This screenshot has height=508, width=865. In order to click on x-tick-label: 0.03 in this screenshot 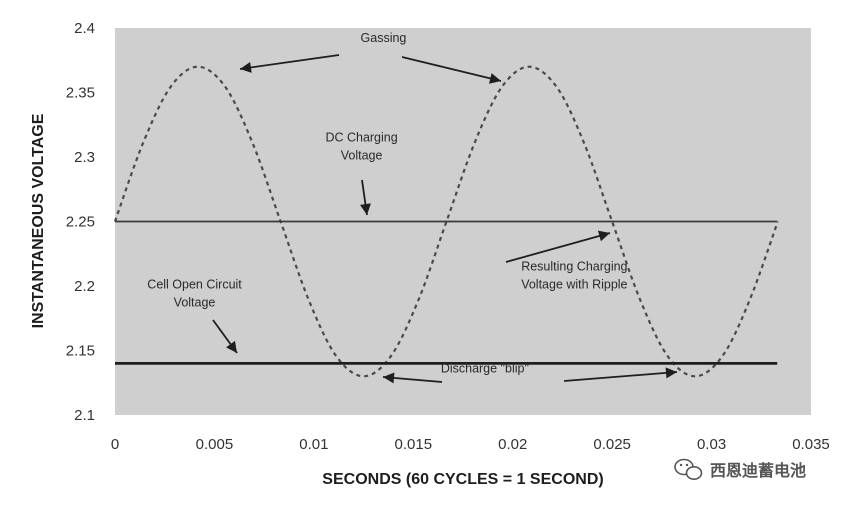, I will do `click(711, 444)`.